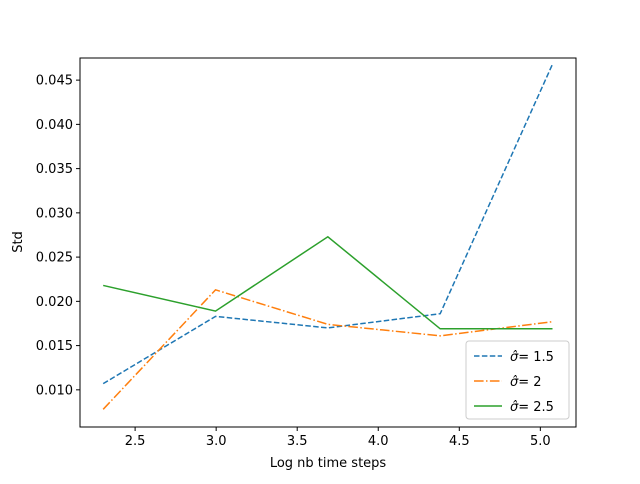 The width and height of the screenshot is (640, 484). I want to click on x-tick-label: 3.0, so click(216, 441).